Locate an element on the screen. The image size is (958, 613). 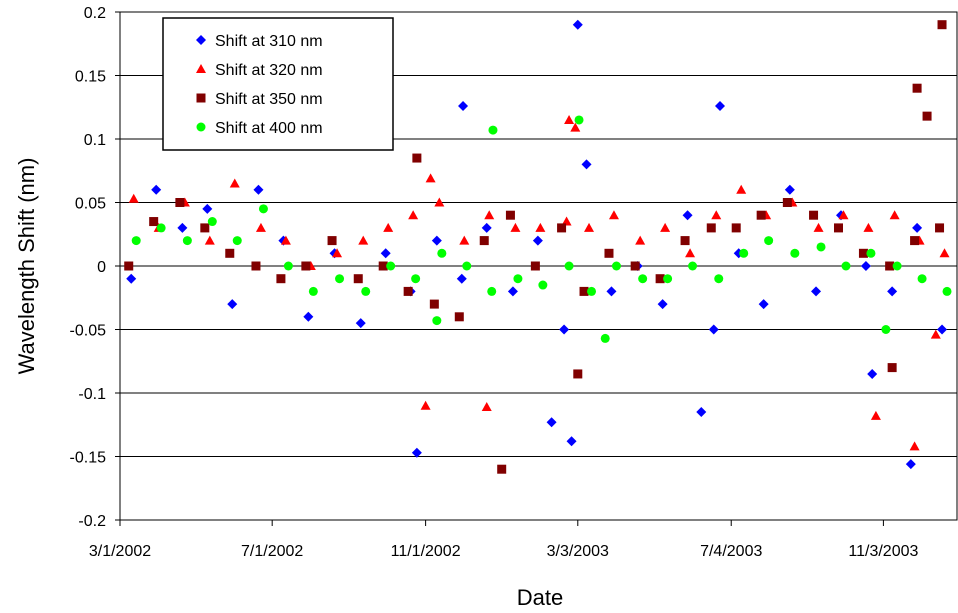
y-axis-title: Wavelength Shift (nm) is located at coordinates (26, 266).